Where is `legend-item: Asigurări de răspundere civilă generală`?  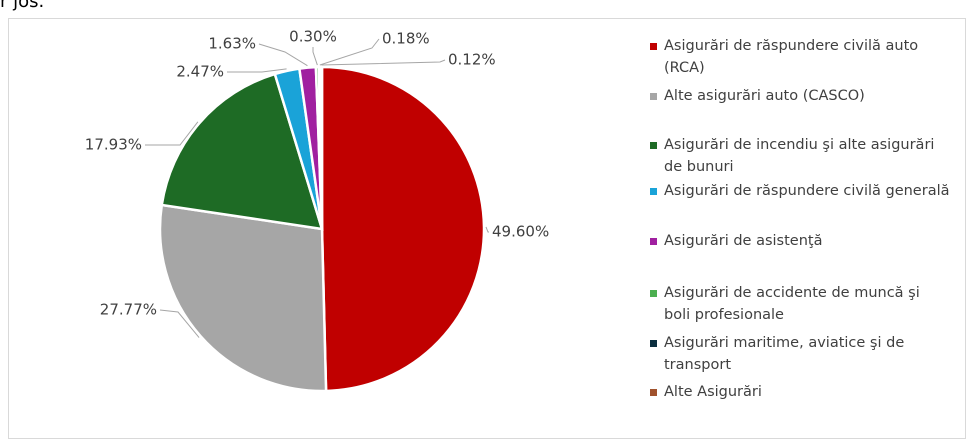
legend-item: Asigurări de răspundere civilă generală is located at coordinates (800, 191).